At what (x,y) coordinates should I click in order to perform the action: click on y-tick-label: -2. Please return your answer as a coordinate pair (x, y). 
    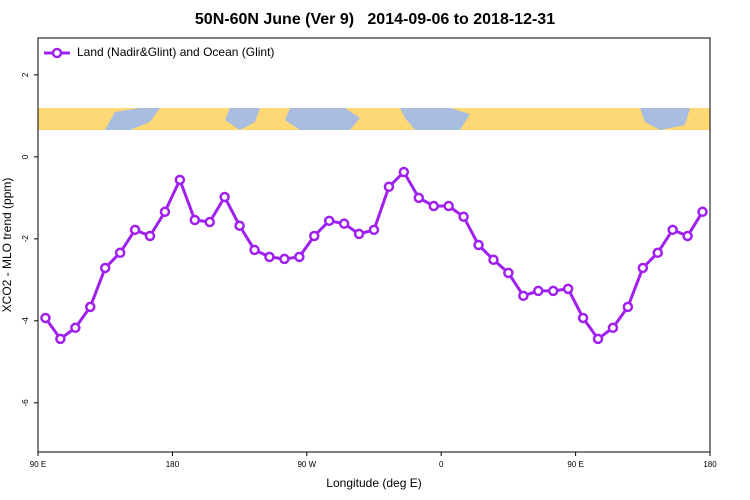
    Looking at the image, I should click on (25, 239).